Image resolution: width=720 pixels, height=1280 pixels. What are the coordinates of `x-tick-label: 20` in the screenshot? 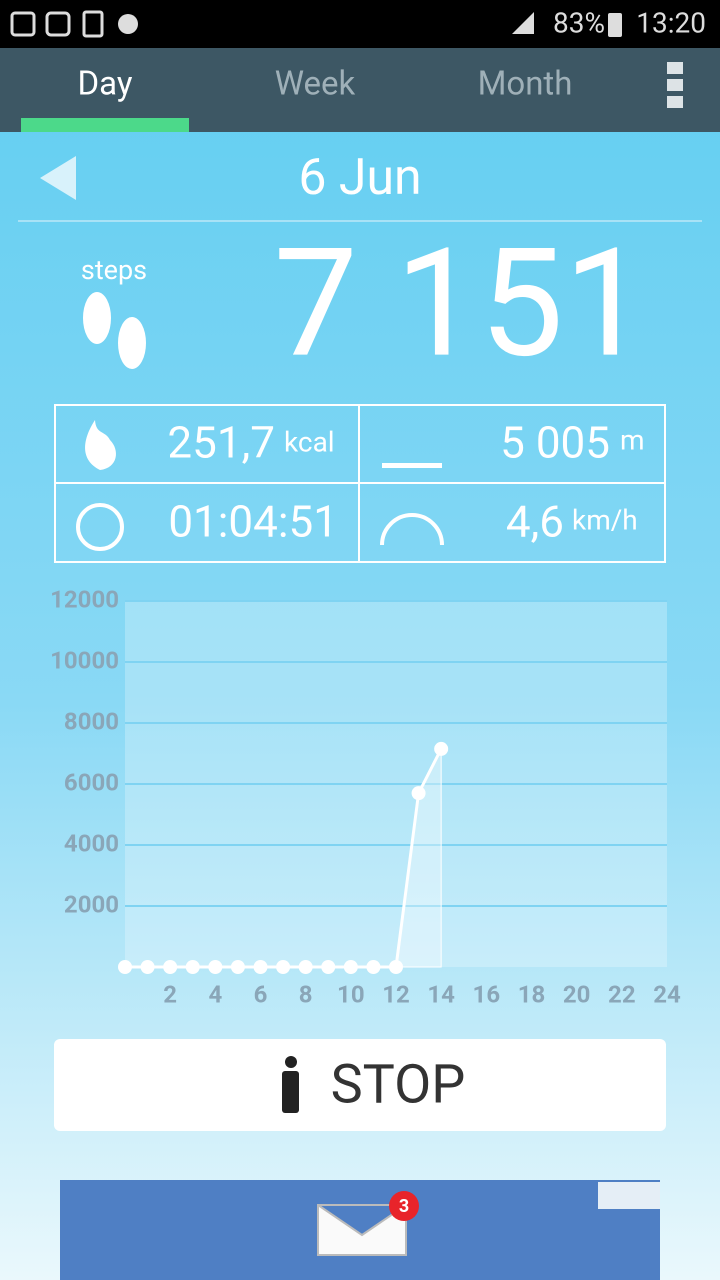 It's located at (577, 994).